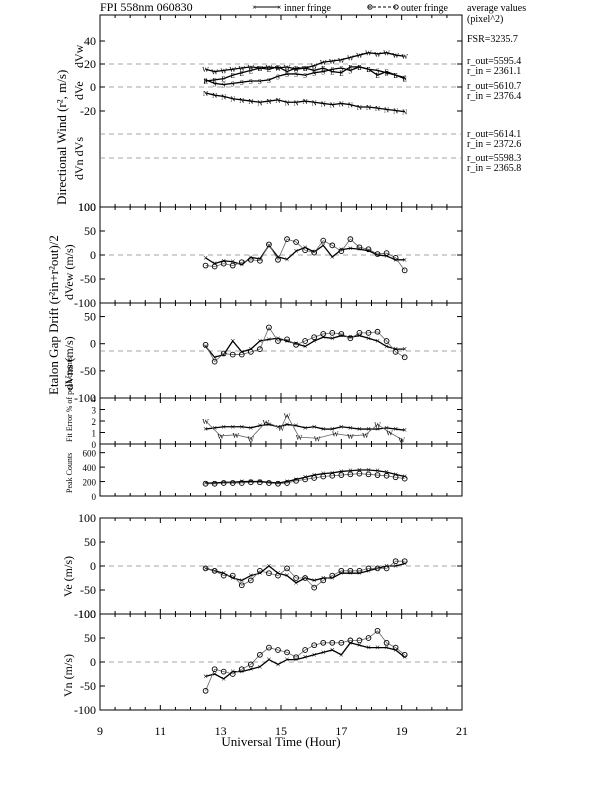  What do you see at coordinates (307, 8) in the screenshot?
I see `legend-inner-label: inner fringe` at bounding box center [307, 8].